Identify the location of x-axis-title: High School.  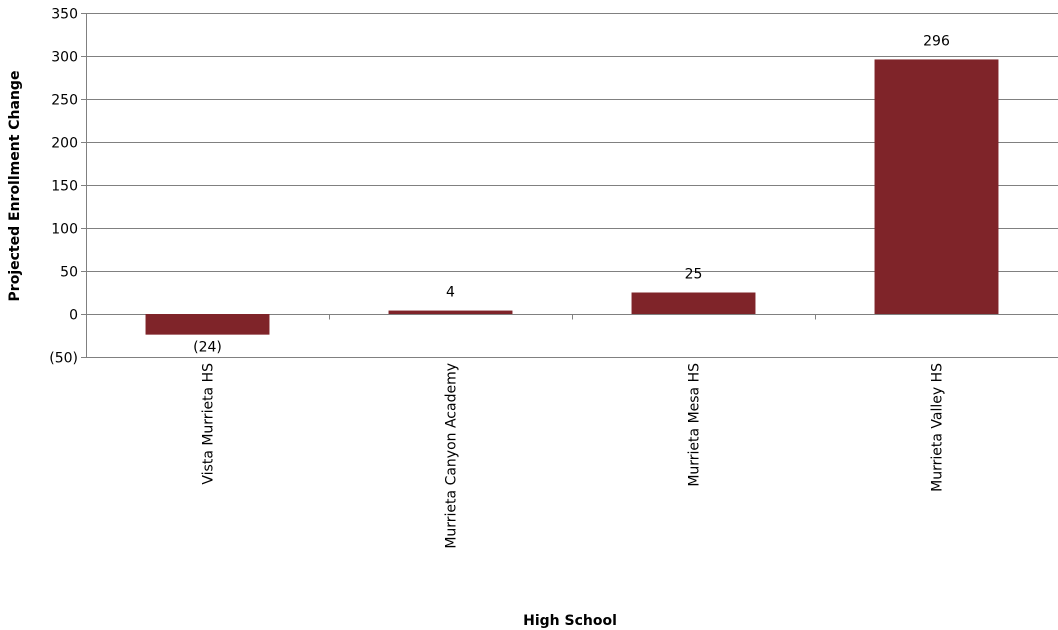
(570, 621).